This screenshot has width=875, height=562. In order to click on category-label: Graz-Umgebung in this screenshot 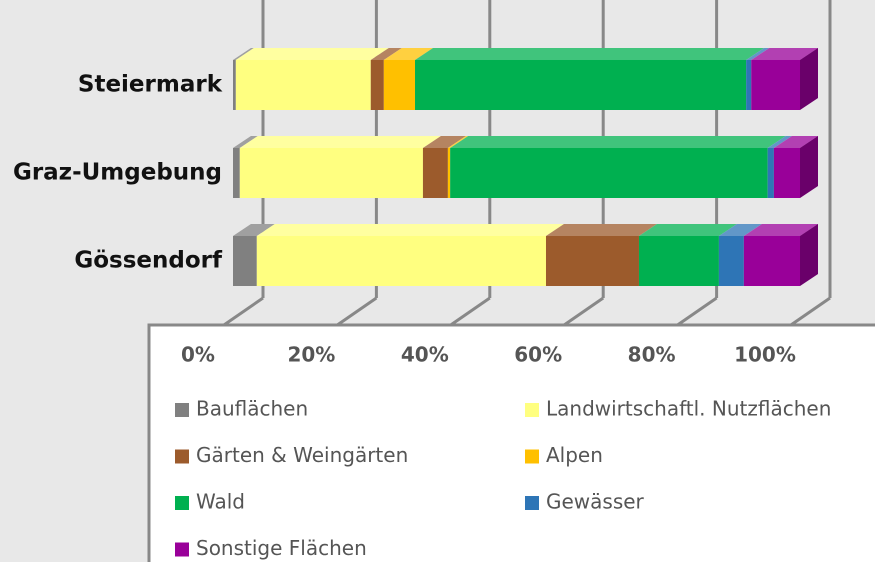, I will do `click(117, 173)`.